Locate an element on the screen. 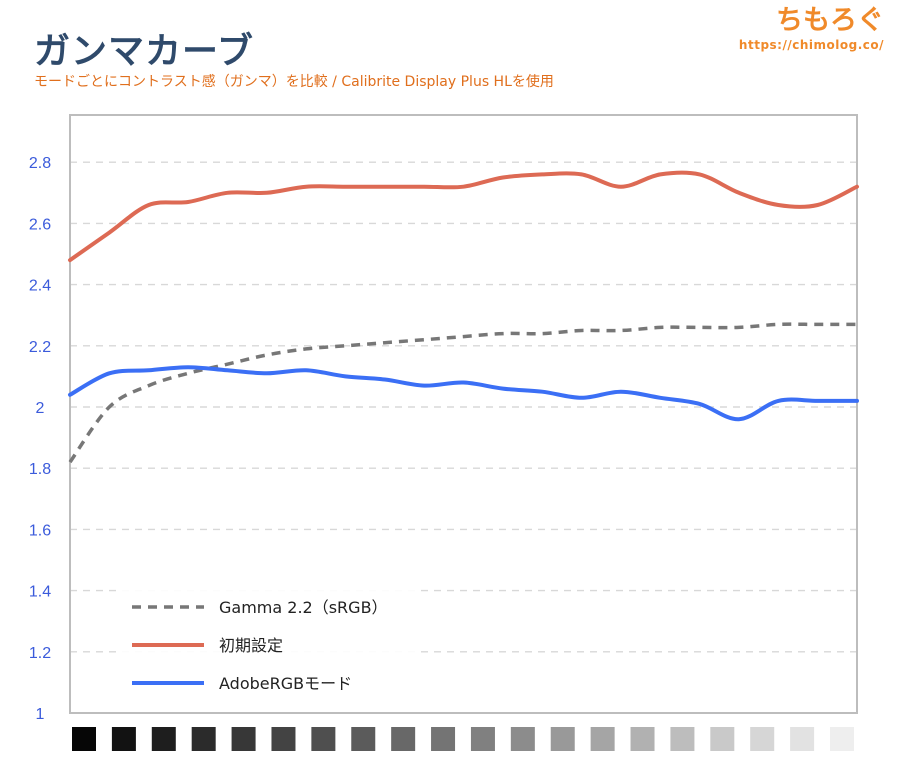 The height and width of the screenshot is (763, 900). brand-url: https://chimolog.co/ is located at coordinates (811, 45).